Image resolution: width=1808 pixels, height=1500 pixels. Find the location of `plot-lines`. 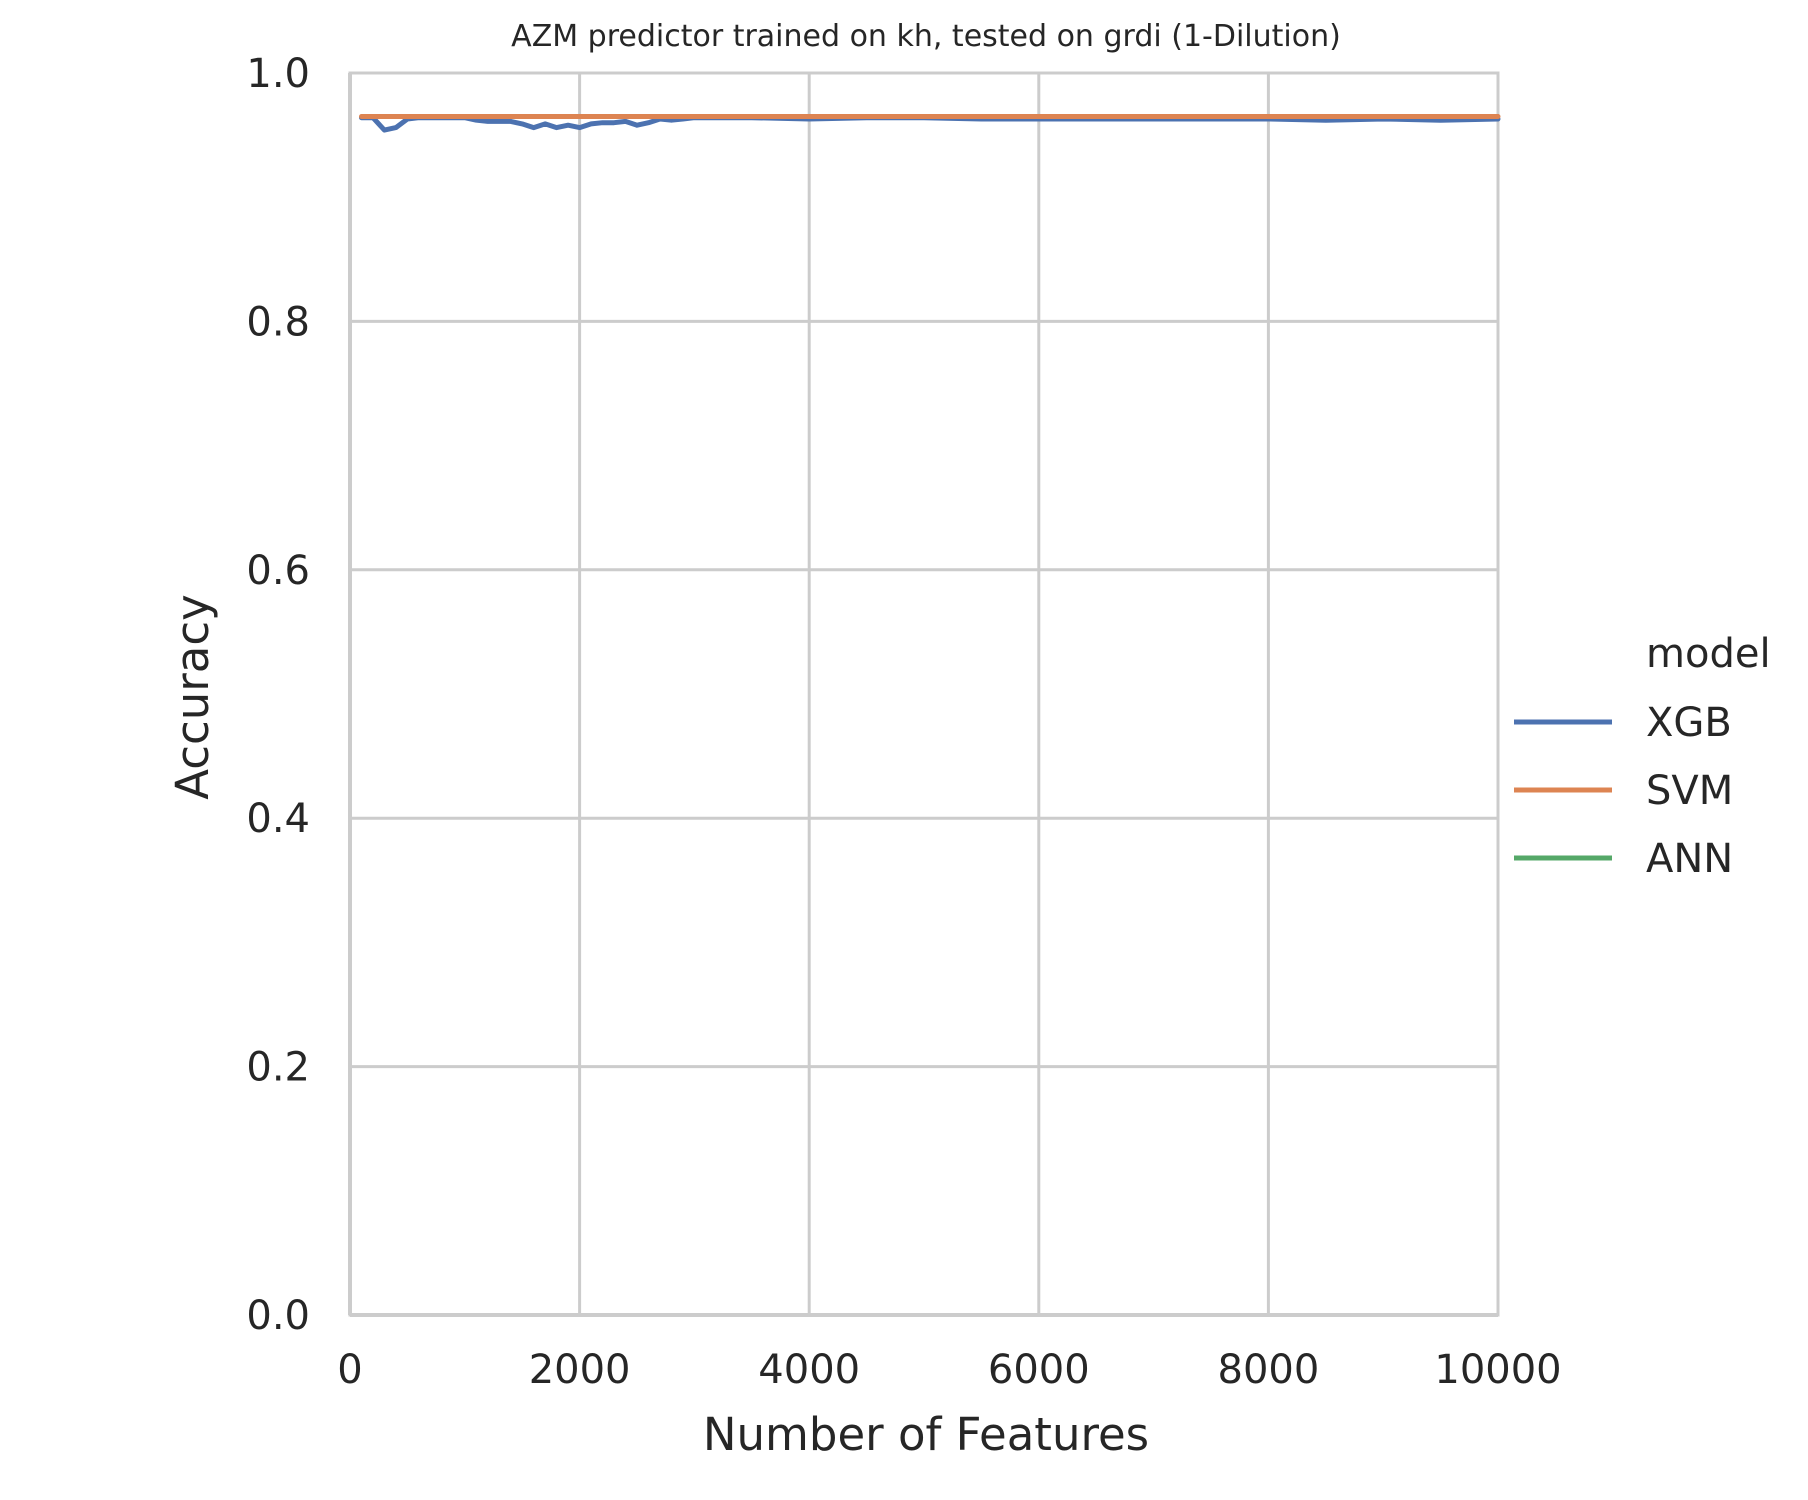

plot-lines is located at coordinates (930, 123).